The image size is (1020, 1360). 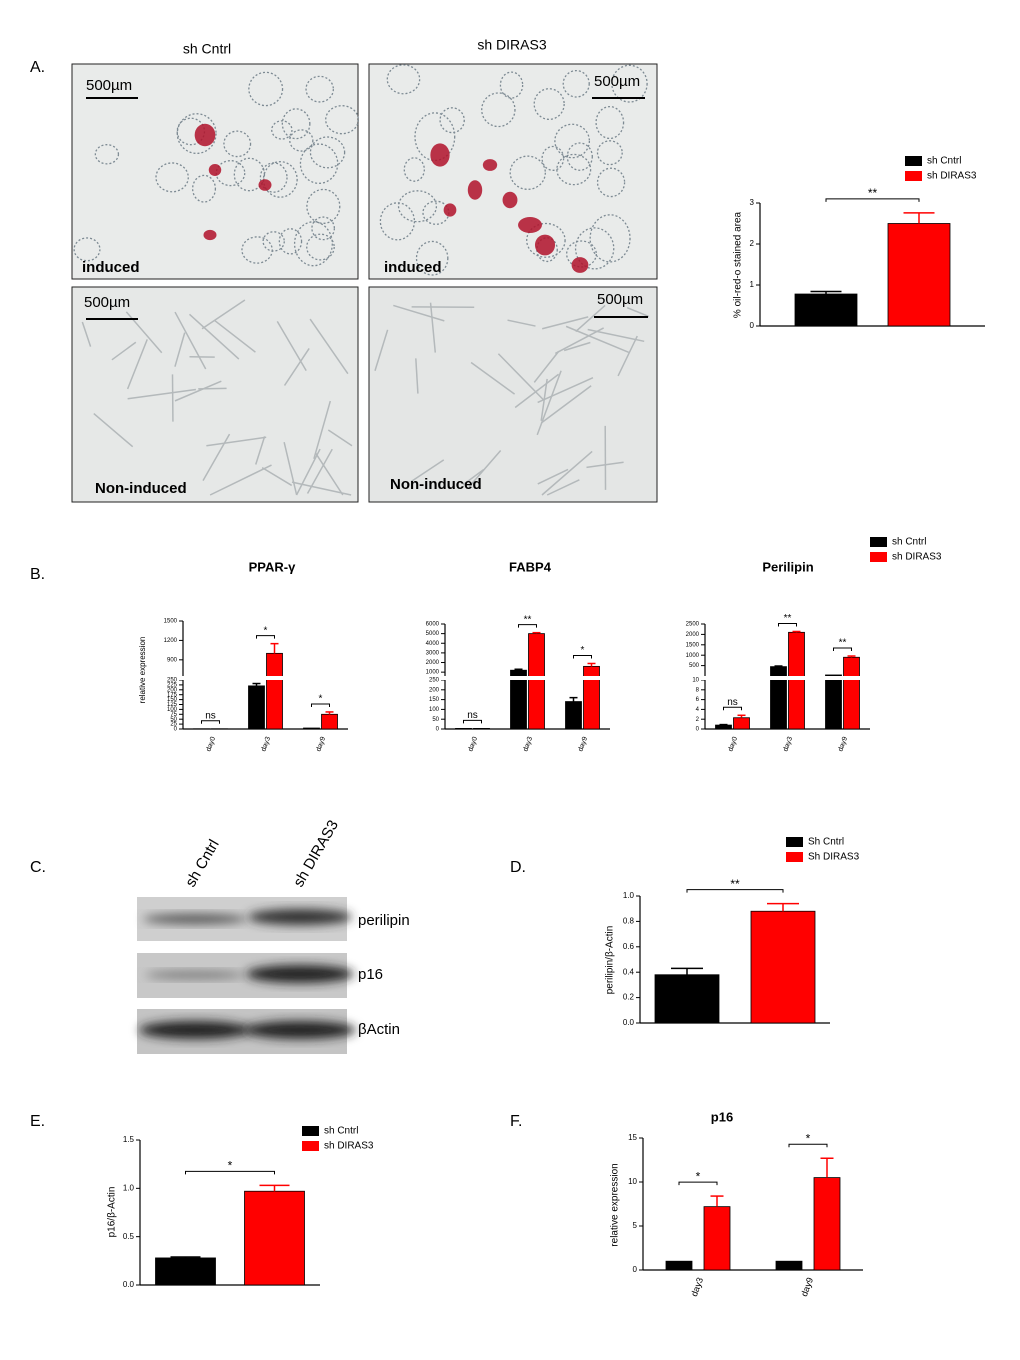 What do you see at coordinates (37, 574) in the screenshot?
I see `panel-label: B.` at bounding box center [37, 574].